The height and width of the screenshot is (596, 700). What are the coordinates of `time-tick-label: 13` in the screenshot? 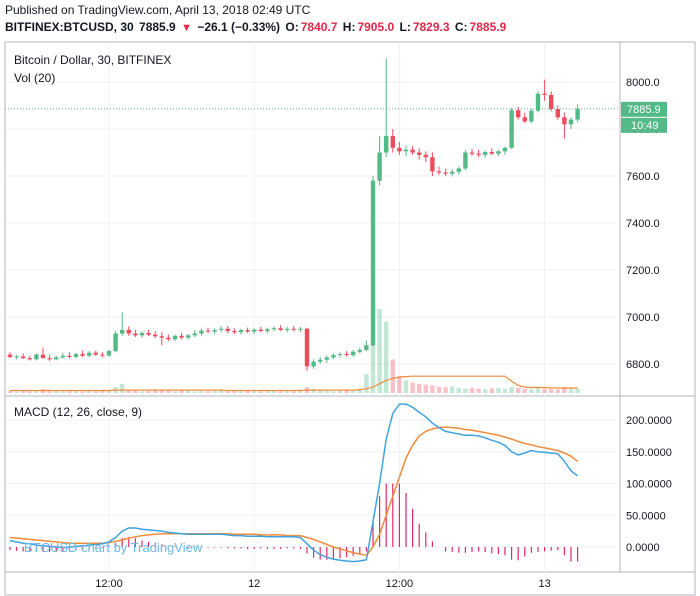 It's located at (544, 584).